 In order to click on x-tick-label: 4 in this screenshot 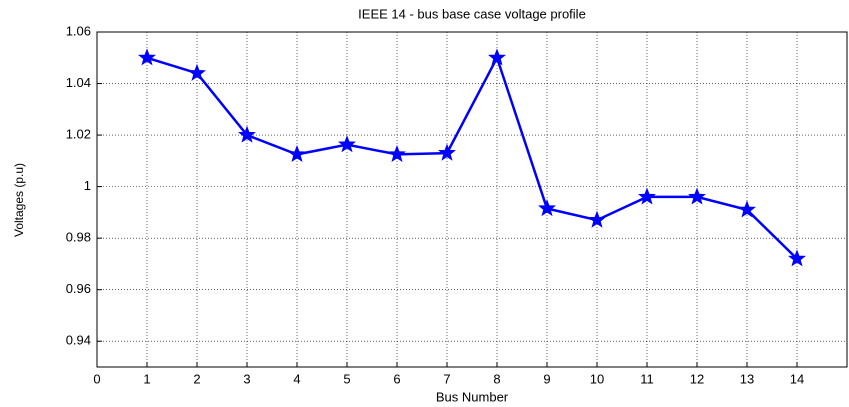, I will do `click(296, 378)`.